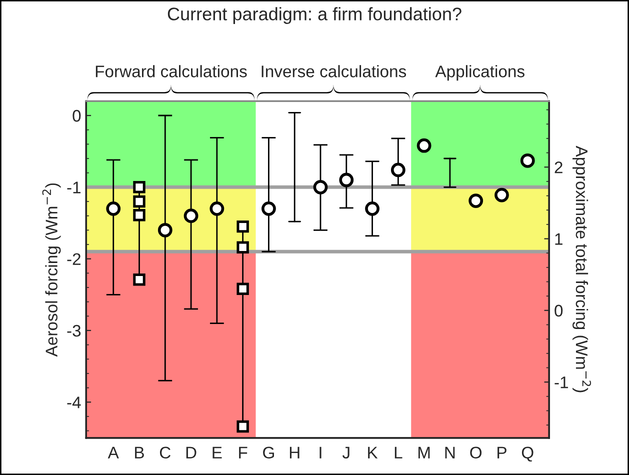 The height and width of the screenshot is (475, 629). What do you see at coordinates (424, 452) in the screenshot?
I see `x-tick-label: M` at bounding box center [424, 452].